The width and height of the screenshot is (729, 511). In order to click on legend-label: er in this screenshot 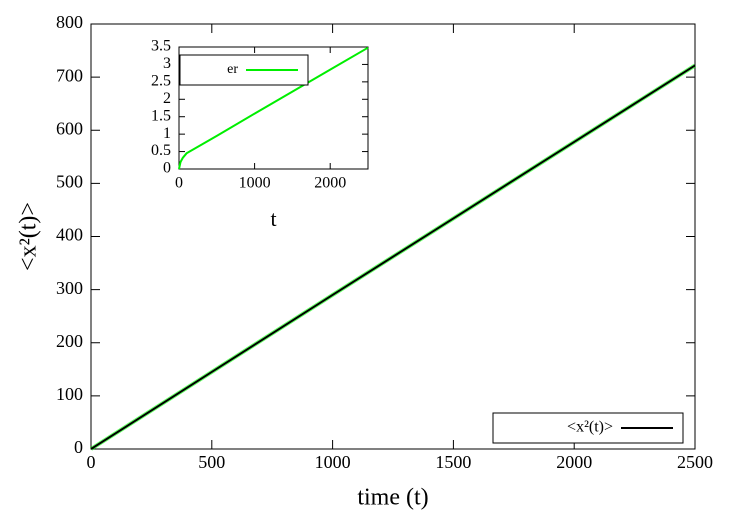, I will do `click(232, 69)`.